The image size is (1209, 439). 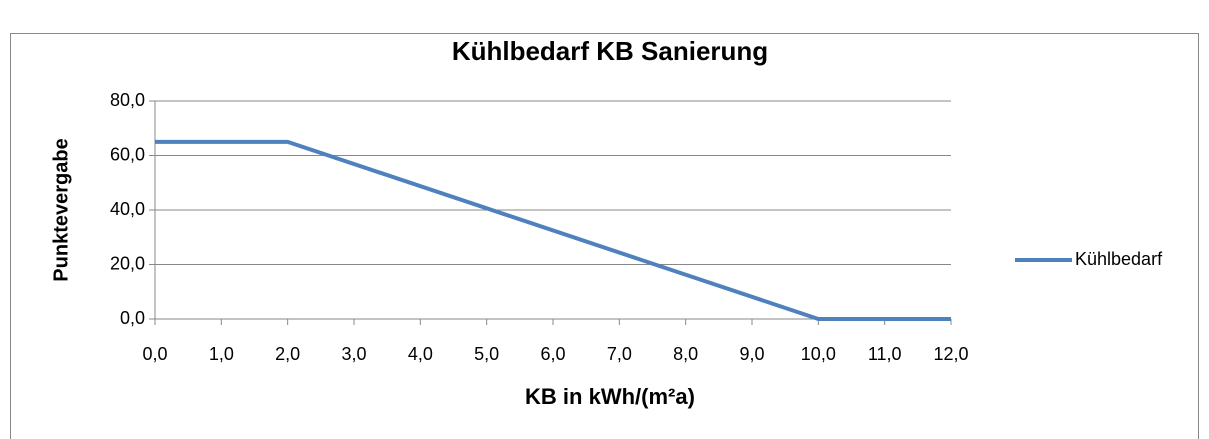 What do you see at coordinates (950, 354) in the screenshot?
I see `x-tick-label: 12,0` at bounding box center [950, 354].